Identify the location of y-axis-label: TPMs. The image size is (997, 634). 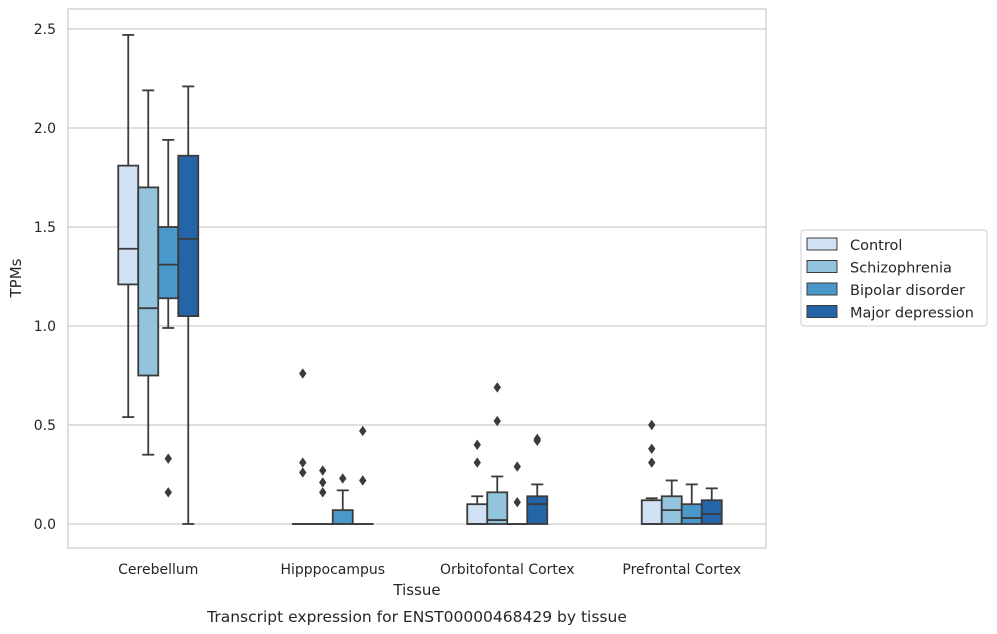
(16, 278).